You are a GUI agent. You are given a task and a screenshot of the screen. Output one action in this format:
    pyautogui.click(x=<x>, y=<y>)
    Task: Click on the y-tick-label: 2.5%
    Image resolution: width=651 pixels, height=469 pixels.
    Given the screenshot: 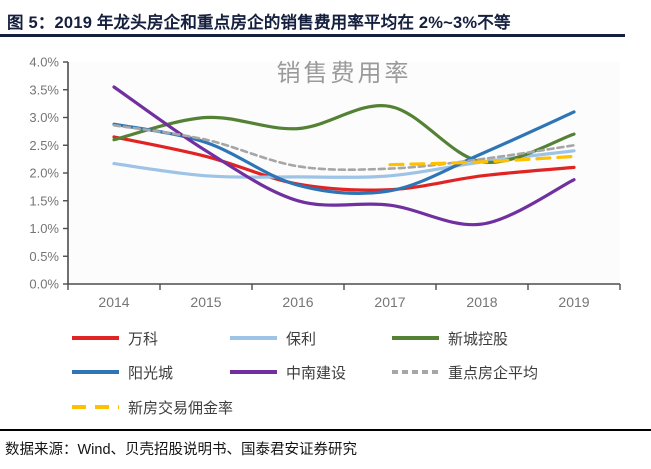 What is the action you would take?
    pyautogui.click(x=44, y=145)
    